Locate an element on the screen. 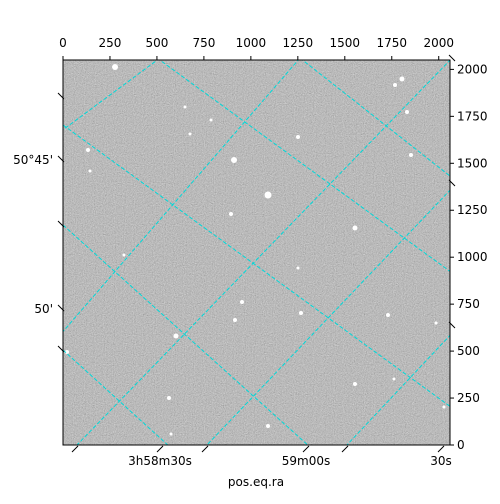 The image size is (500, 504). y-tick-label: 250 is located at coordinates (468, 398).